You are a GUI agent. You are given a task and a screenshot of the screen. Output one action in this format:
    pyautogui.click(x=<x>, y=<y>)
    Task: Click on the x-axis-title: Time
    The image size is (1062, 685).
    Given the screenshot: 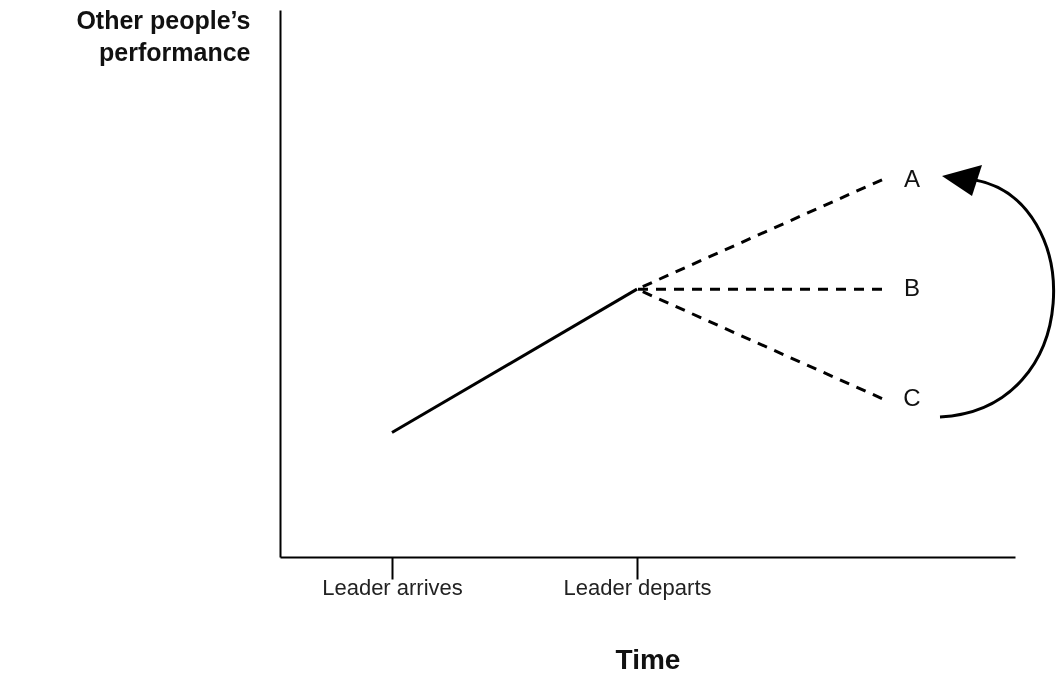 What is the action you would take?
    pyautogui.click(x=648, y=659)
    